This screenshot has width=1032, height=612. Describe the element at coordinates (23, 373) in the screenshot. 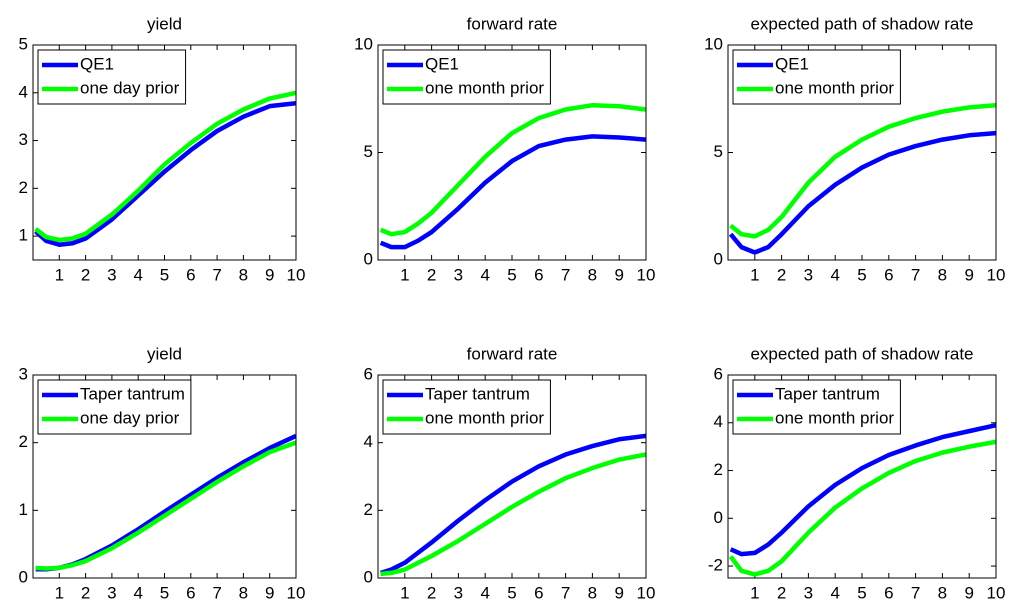

I see `y-tick-label: 3` at that location.